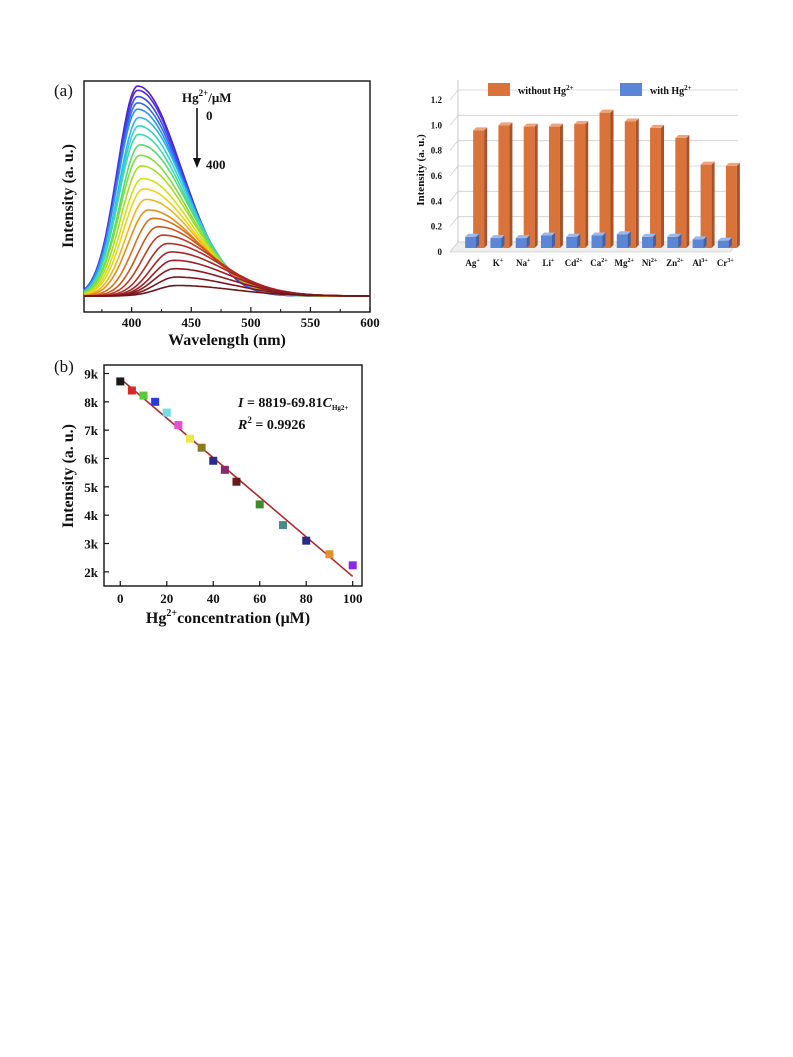 This screenshot has height=1057, width=793. Describe the element at coordinates (306, 598) in the screenshot. I see `x-tick-label: 80` at that location.